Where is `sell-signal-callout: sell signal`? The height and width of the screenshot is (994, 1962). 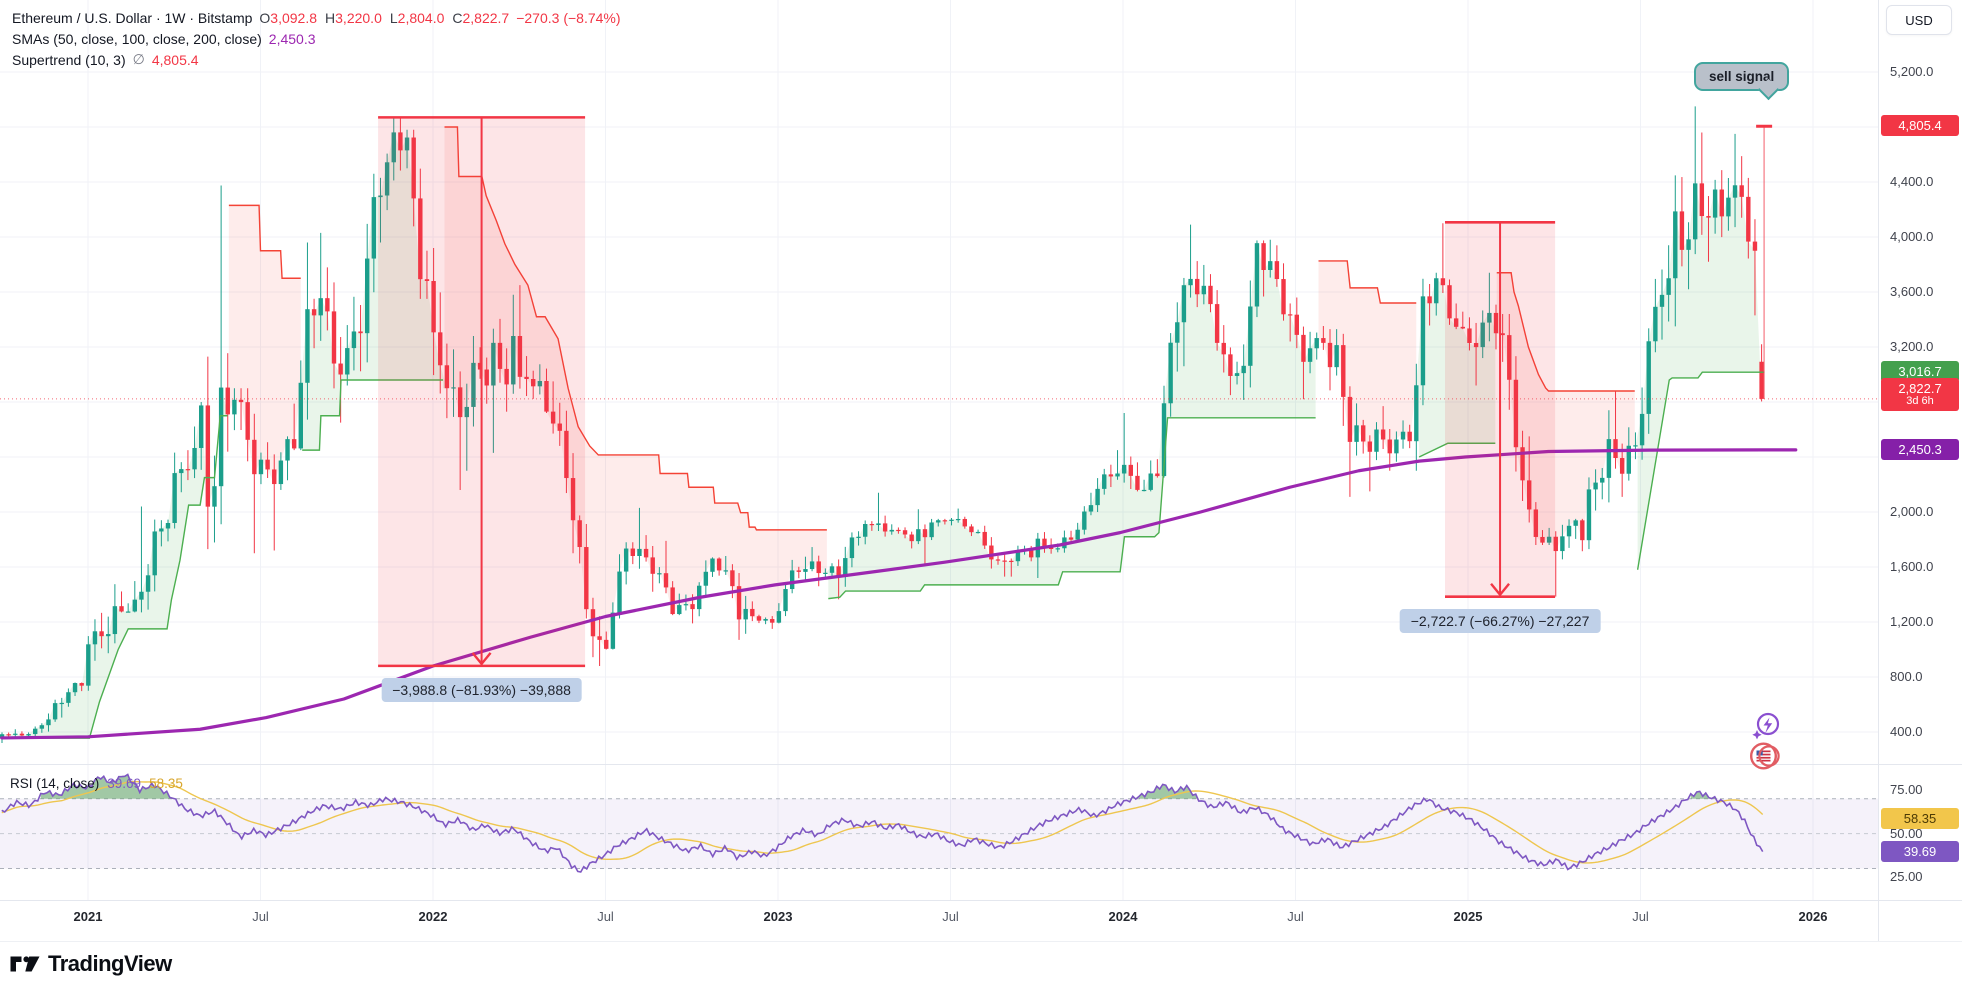
sell-signal-callout: sell signal is located at coordinates (1742, 76).